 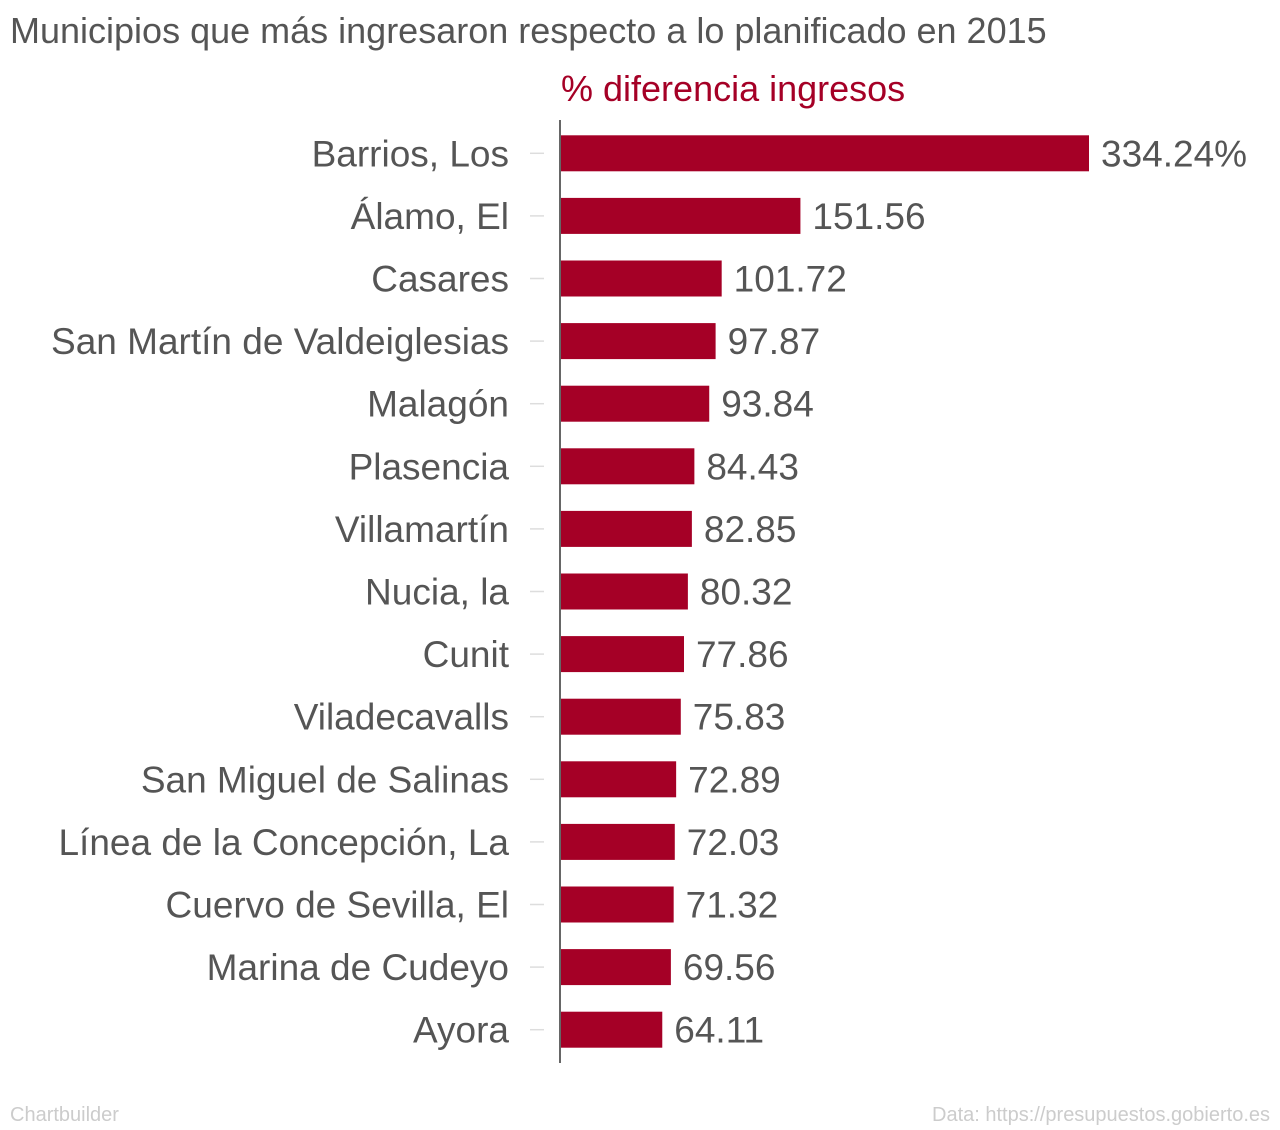 I want to click on category-label: Nucia, la, so click(x=437, y=592).